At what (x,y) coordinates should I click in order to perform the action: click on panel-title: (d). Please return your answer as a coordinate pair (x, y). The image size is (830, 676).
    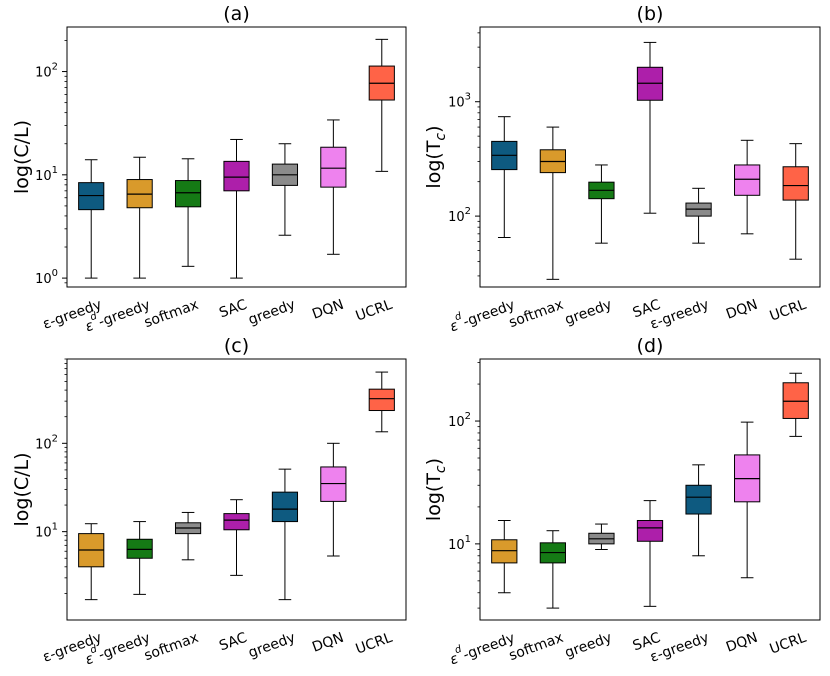
    Looking at the image, I should click on (650, 346).